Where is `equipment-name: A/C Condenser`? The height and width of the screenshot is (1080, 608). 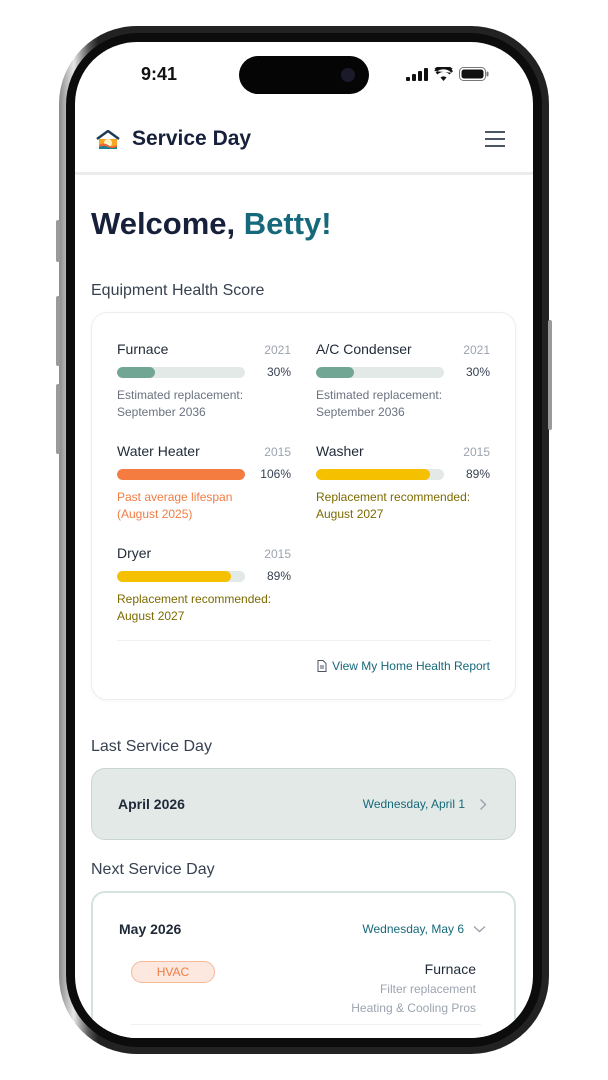 equipment-name: A/C Condenser is located at coordinates (364, 349).